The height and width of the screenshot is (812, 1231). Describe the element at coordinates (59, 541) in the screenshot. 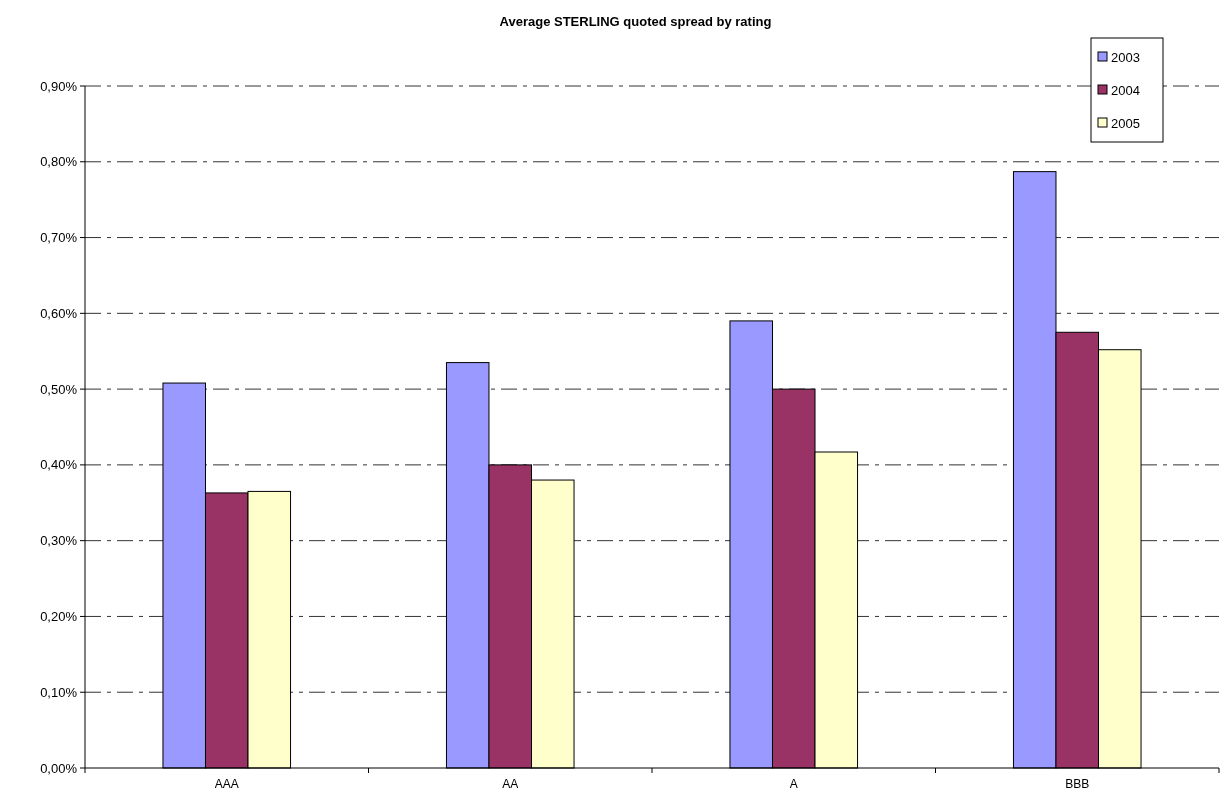

I see `y-tick-label: 0,30%` at that location.